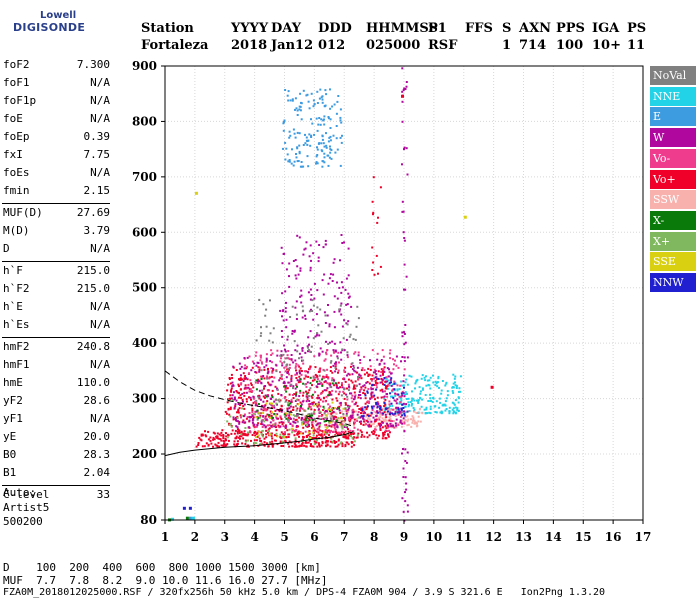 The width and height of the screenshot is (700, 600). What do you see at coordinates (56, 309) in the screenshot?
I see `param-row: h`E N/A` at bounding box center [56, 309].